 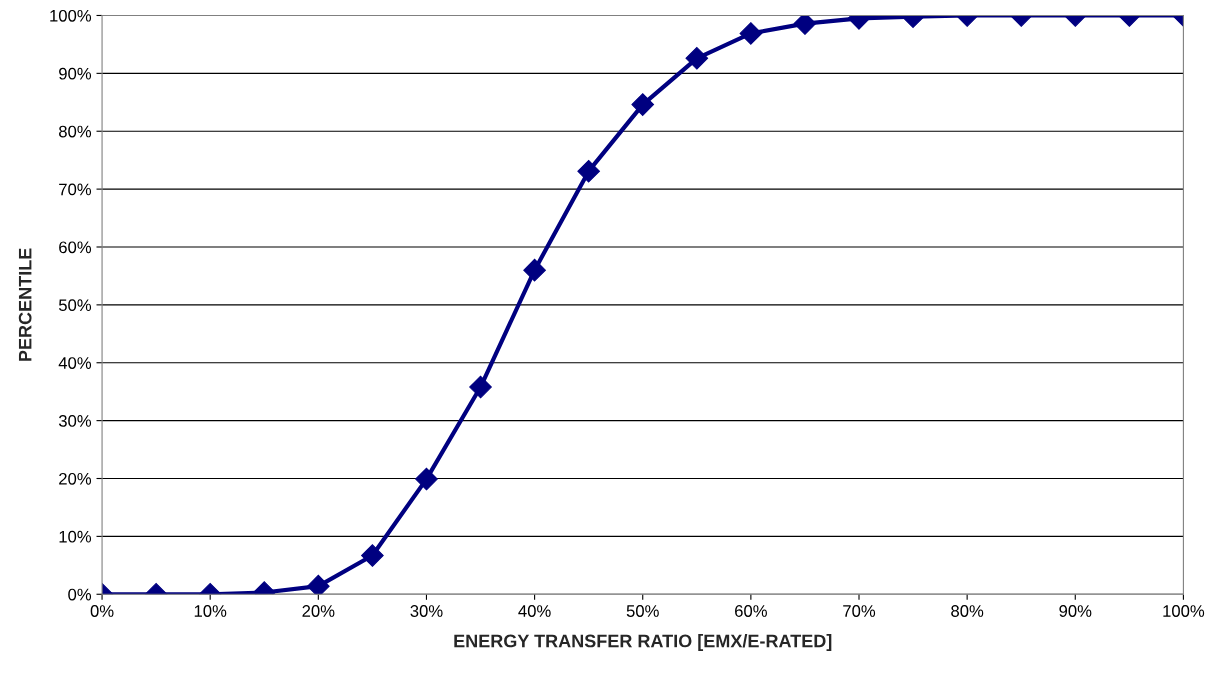 I want to click on y-tick-label: 10%, so click(x=75, y=536).